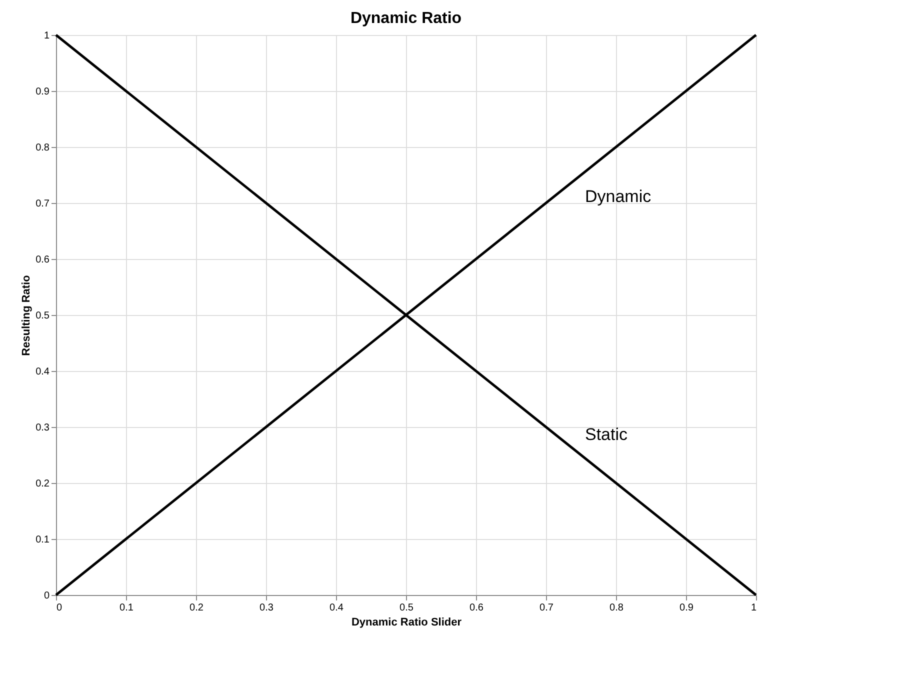 The width and height of the screenshot is (906, 687). I want to click on x-tick-label: 0.1, so click(127, 608).